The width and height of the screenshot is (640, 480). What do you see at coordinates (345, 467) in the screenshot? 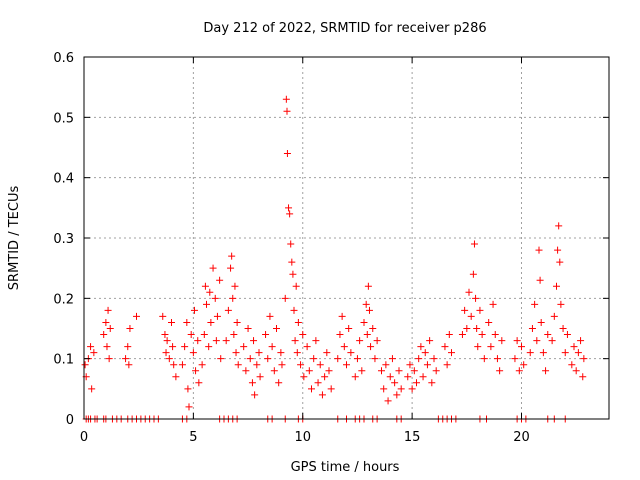
I see `x-axis-label: GPS time / hours` at bounding box center [345, 467].